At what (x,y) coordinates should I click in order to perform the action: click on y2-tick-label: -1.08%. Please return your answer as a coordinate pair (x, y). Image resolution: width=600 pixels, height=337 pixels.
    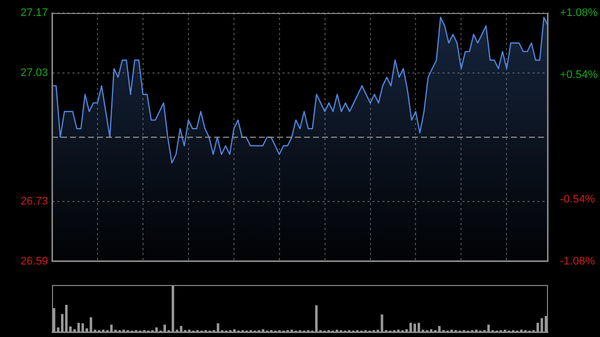
    Looking at the image, I should click on (578, 261).